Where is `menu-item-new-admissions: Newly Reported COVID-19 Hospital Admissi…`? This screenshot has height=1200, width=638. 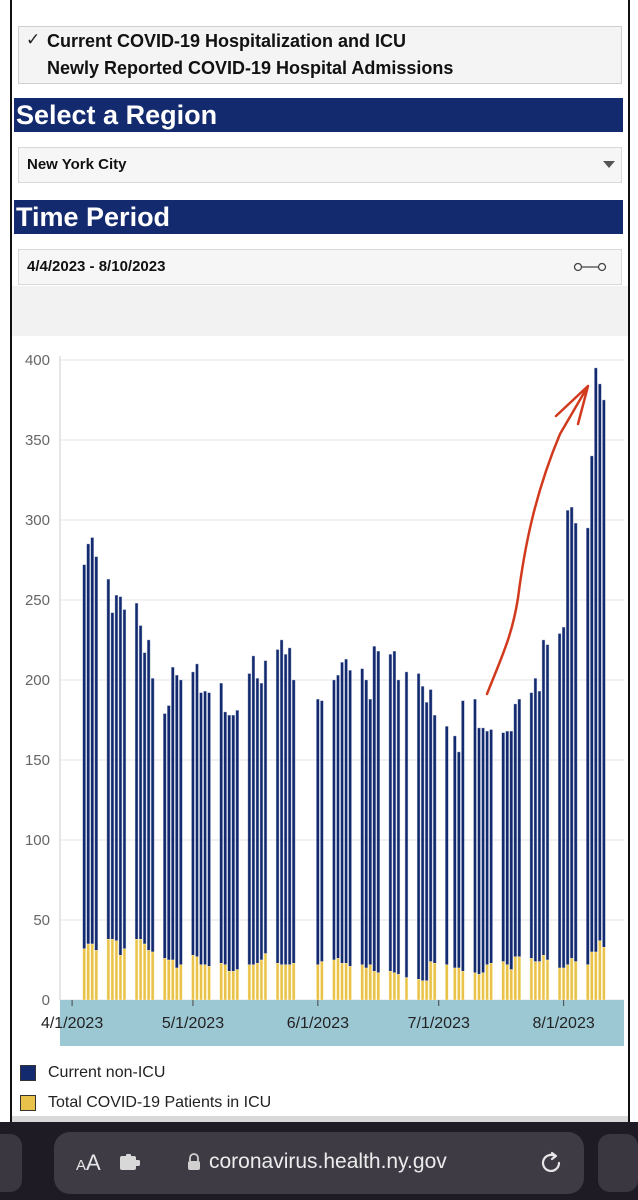 menu-item-new-admissions: Newly Reported COVID-19 Hospital Admissi… is located at coordinates (250, 68).